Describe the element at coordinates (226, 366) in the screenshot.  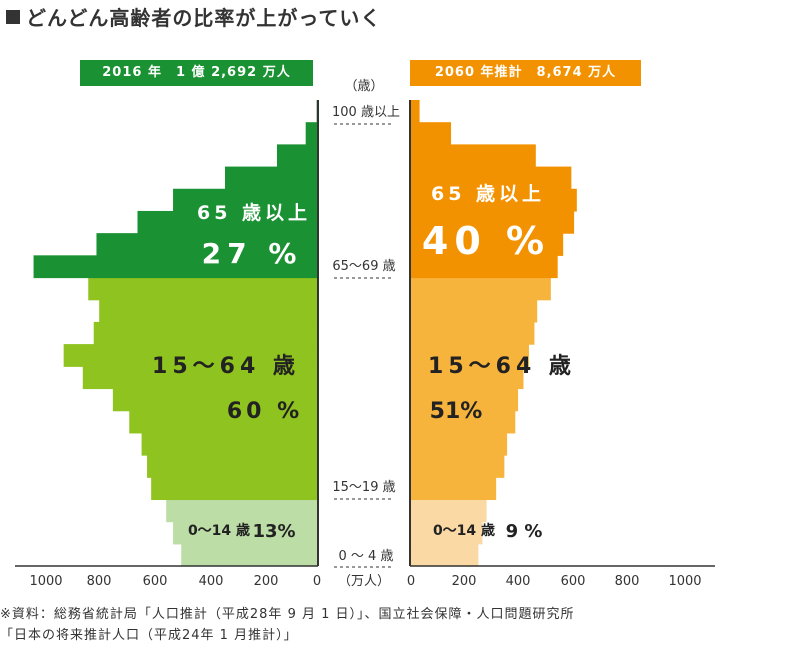
I see `left-working-label: 15～64 歳` at that location.